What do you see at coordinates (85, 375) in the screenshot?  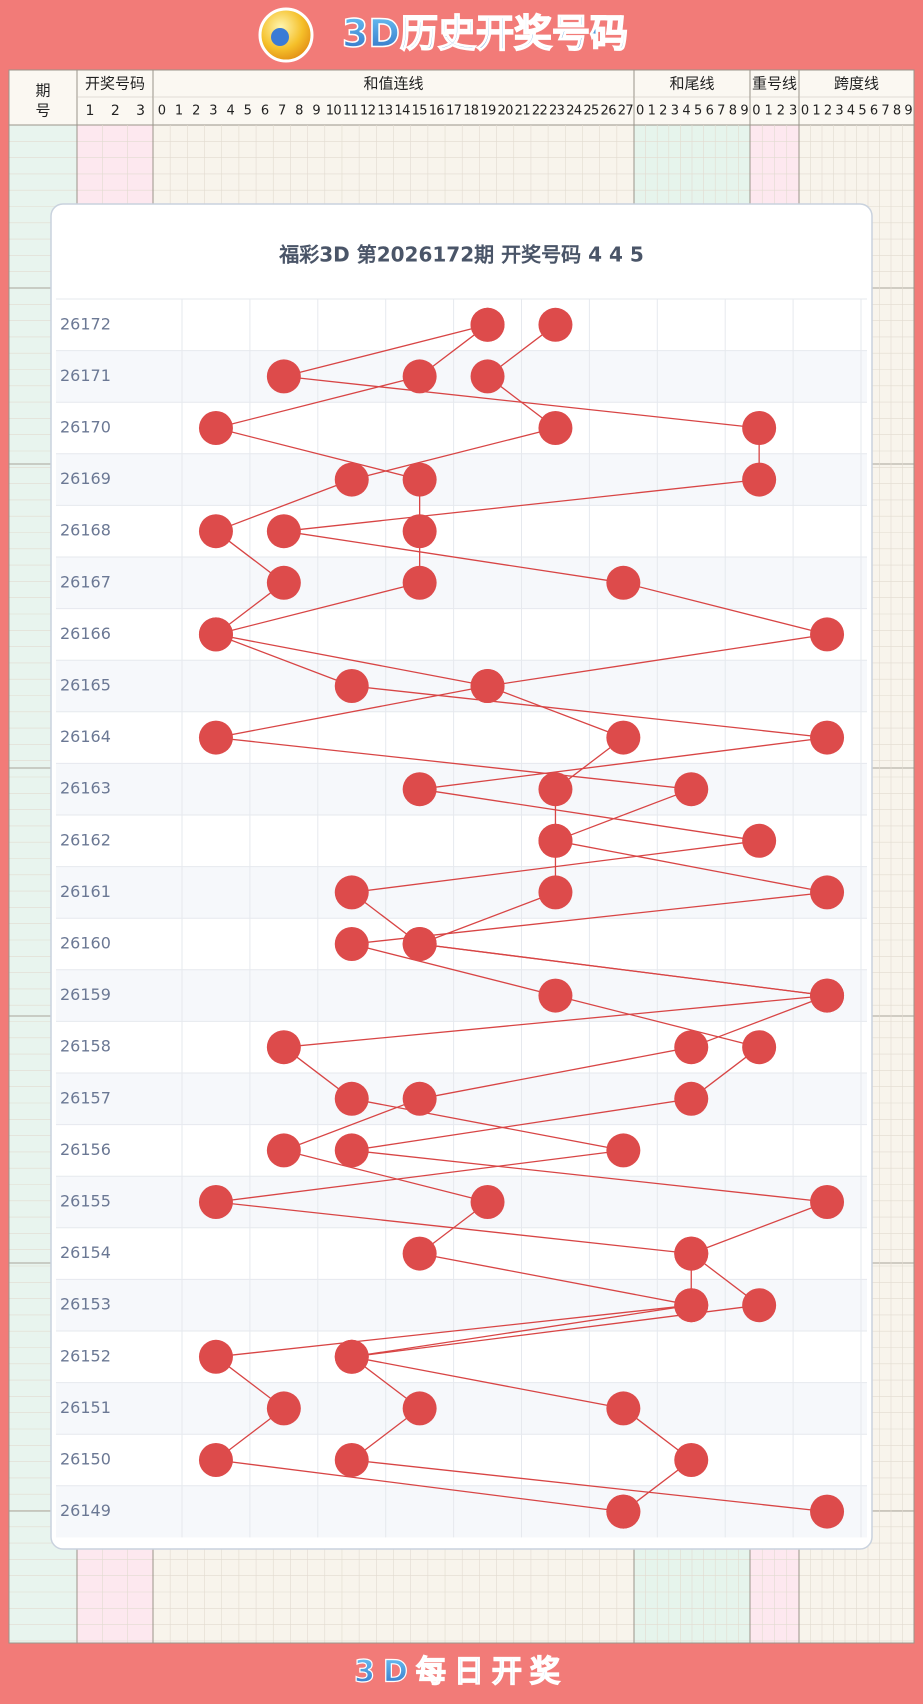 I see `period: 26171` at bounding box center [85, 375].